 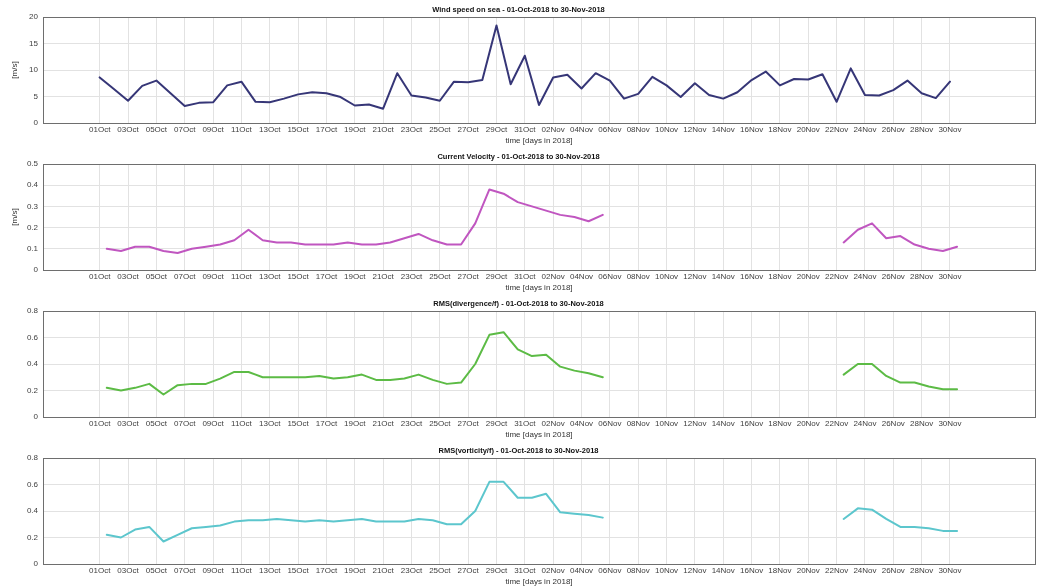 What do you see at coordinates (553, 570) in the screenshot?
I see `x-tick-label: 02Nov` at bounding box center [553, 570].